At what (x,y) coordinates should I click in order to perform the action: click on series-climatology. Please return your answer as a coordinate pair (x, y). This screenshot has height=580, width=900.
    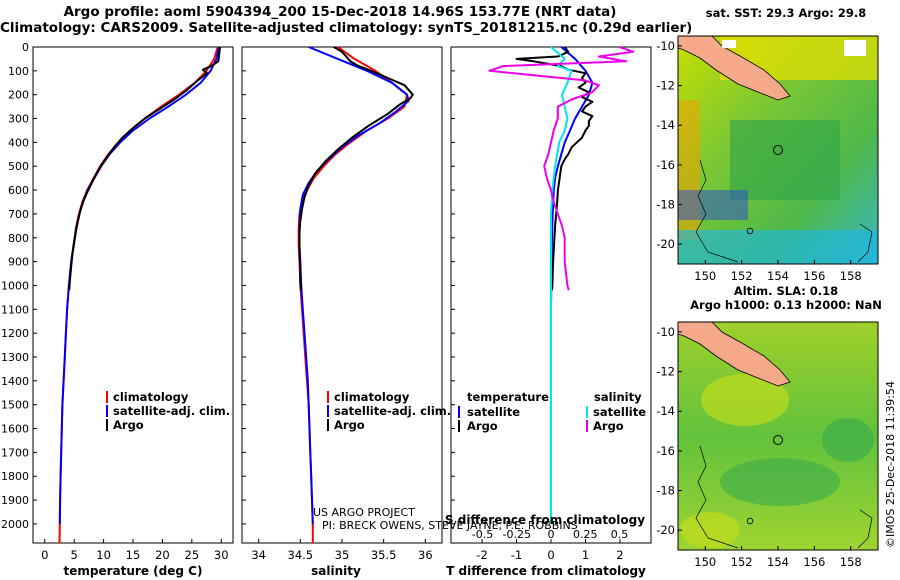
    Looking at the image, I should click on (352, 294).